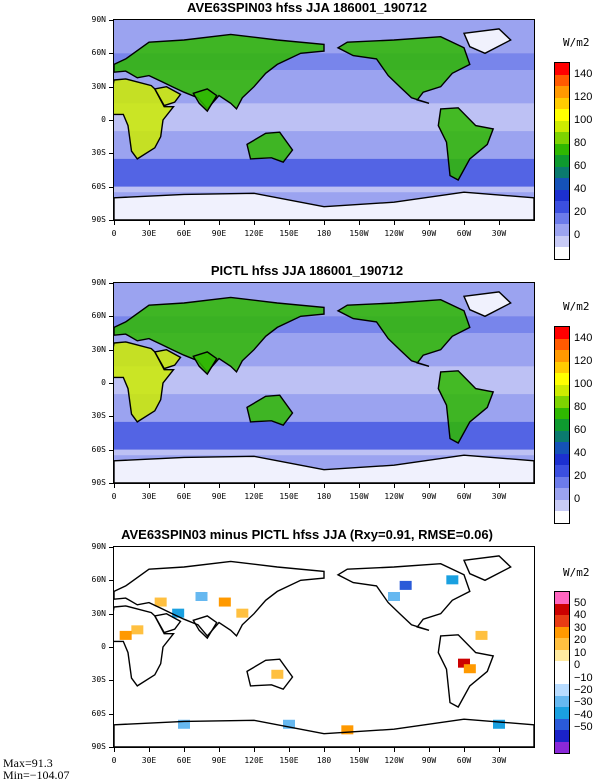 Image resolution: width=614 pixels, height=783 pixels. What do you see at coordinates (583, 361) in the screenshot?
I see `legend-label: 120` at bounding box center [583, 361].